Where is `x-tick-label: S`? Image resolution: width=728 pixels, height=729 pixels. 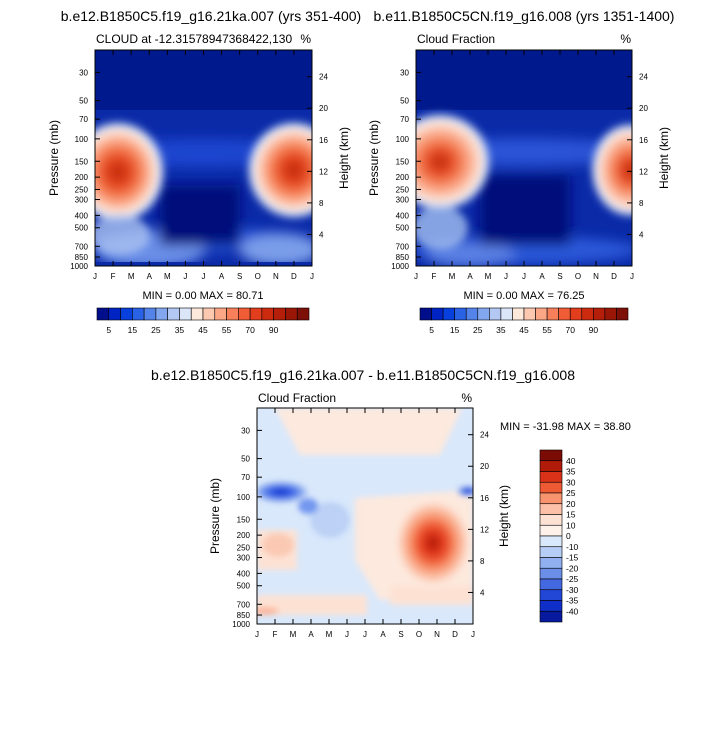 x-tick-label: S is located at coordinates (559, 276).